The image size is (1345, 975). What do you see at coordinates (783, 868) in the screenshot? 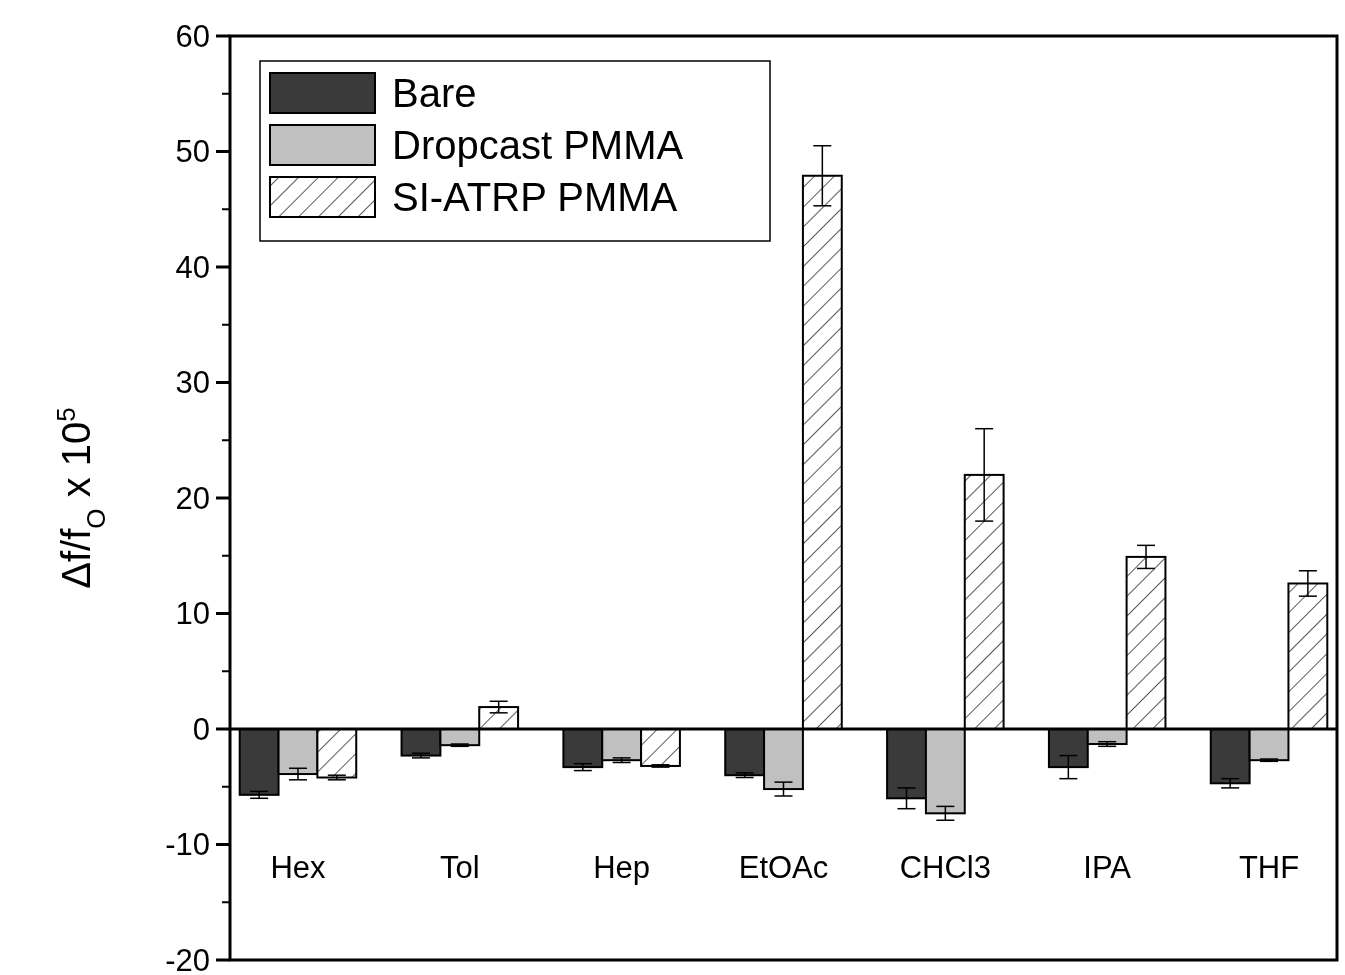
I see `x-tick-label: EtOAc` at bounding box center [783, 868].